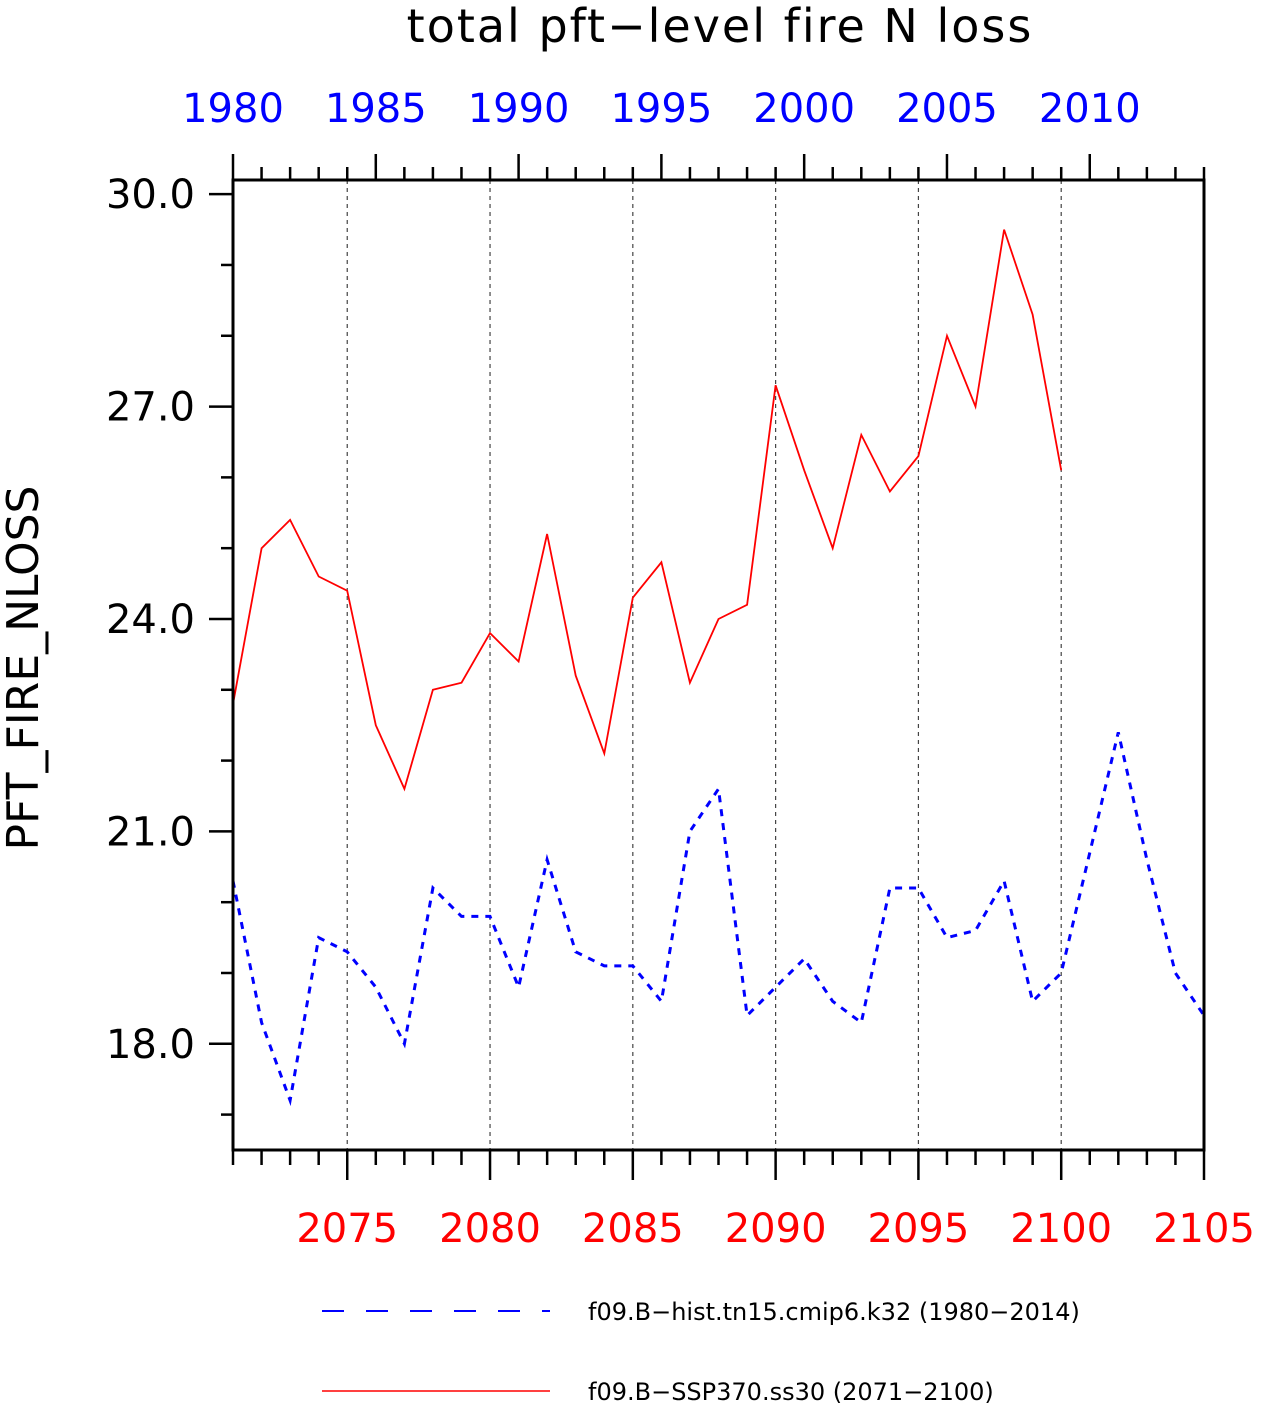 This screenshot has width=1263, height=1407. I want to click on x-top-tick-label: 2010, so click(1090, 109).